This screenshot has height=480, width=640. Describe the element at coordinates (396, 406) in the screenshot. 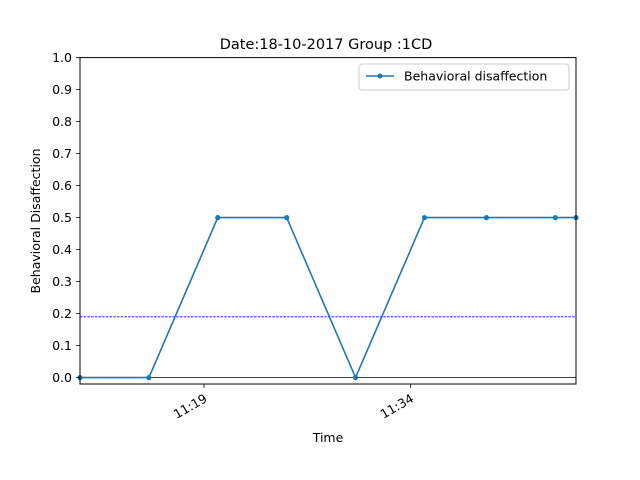

I see `x-tick-label: 11:34` at that location.